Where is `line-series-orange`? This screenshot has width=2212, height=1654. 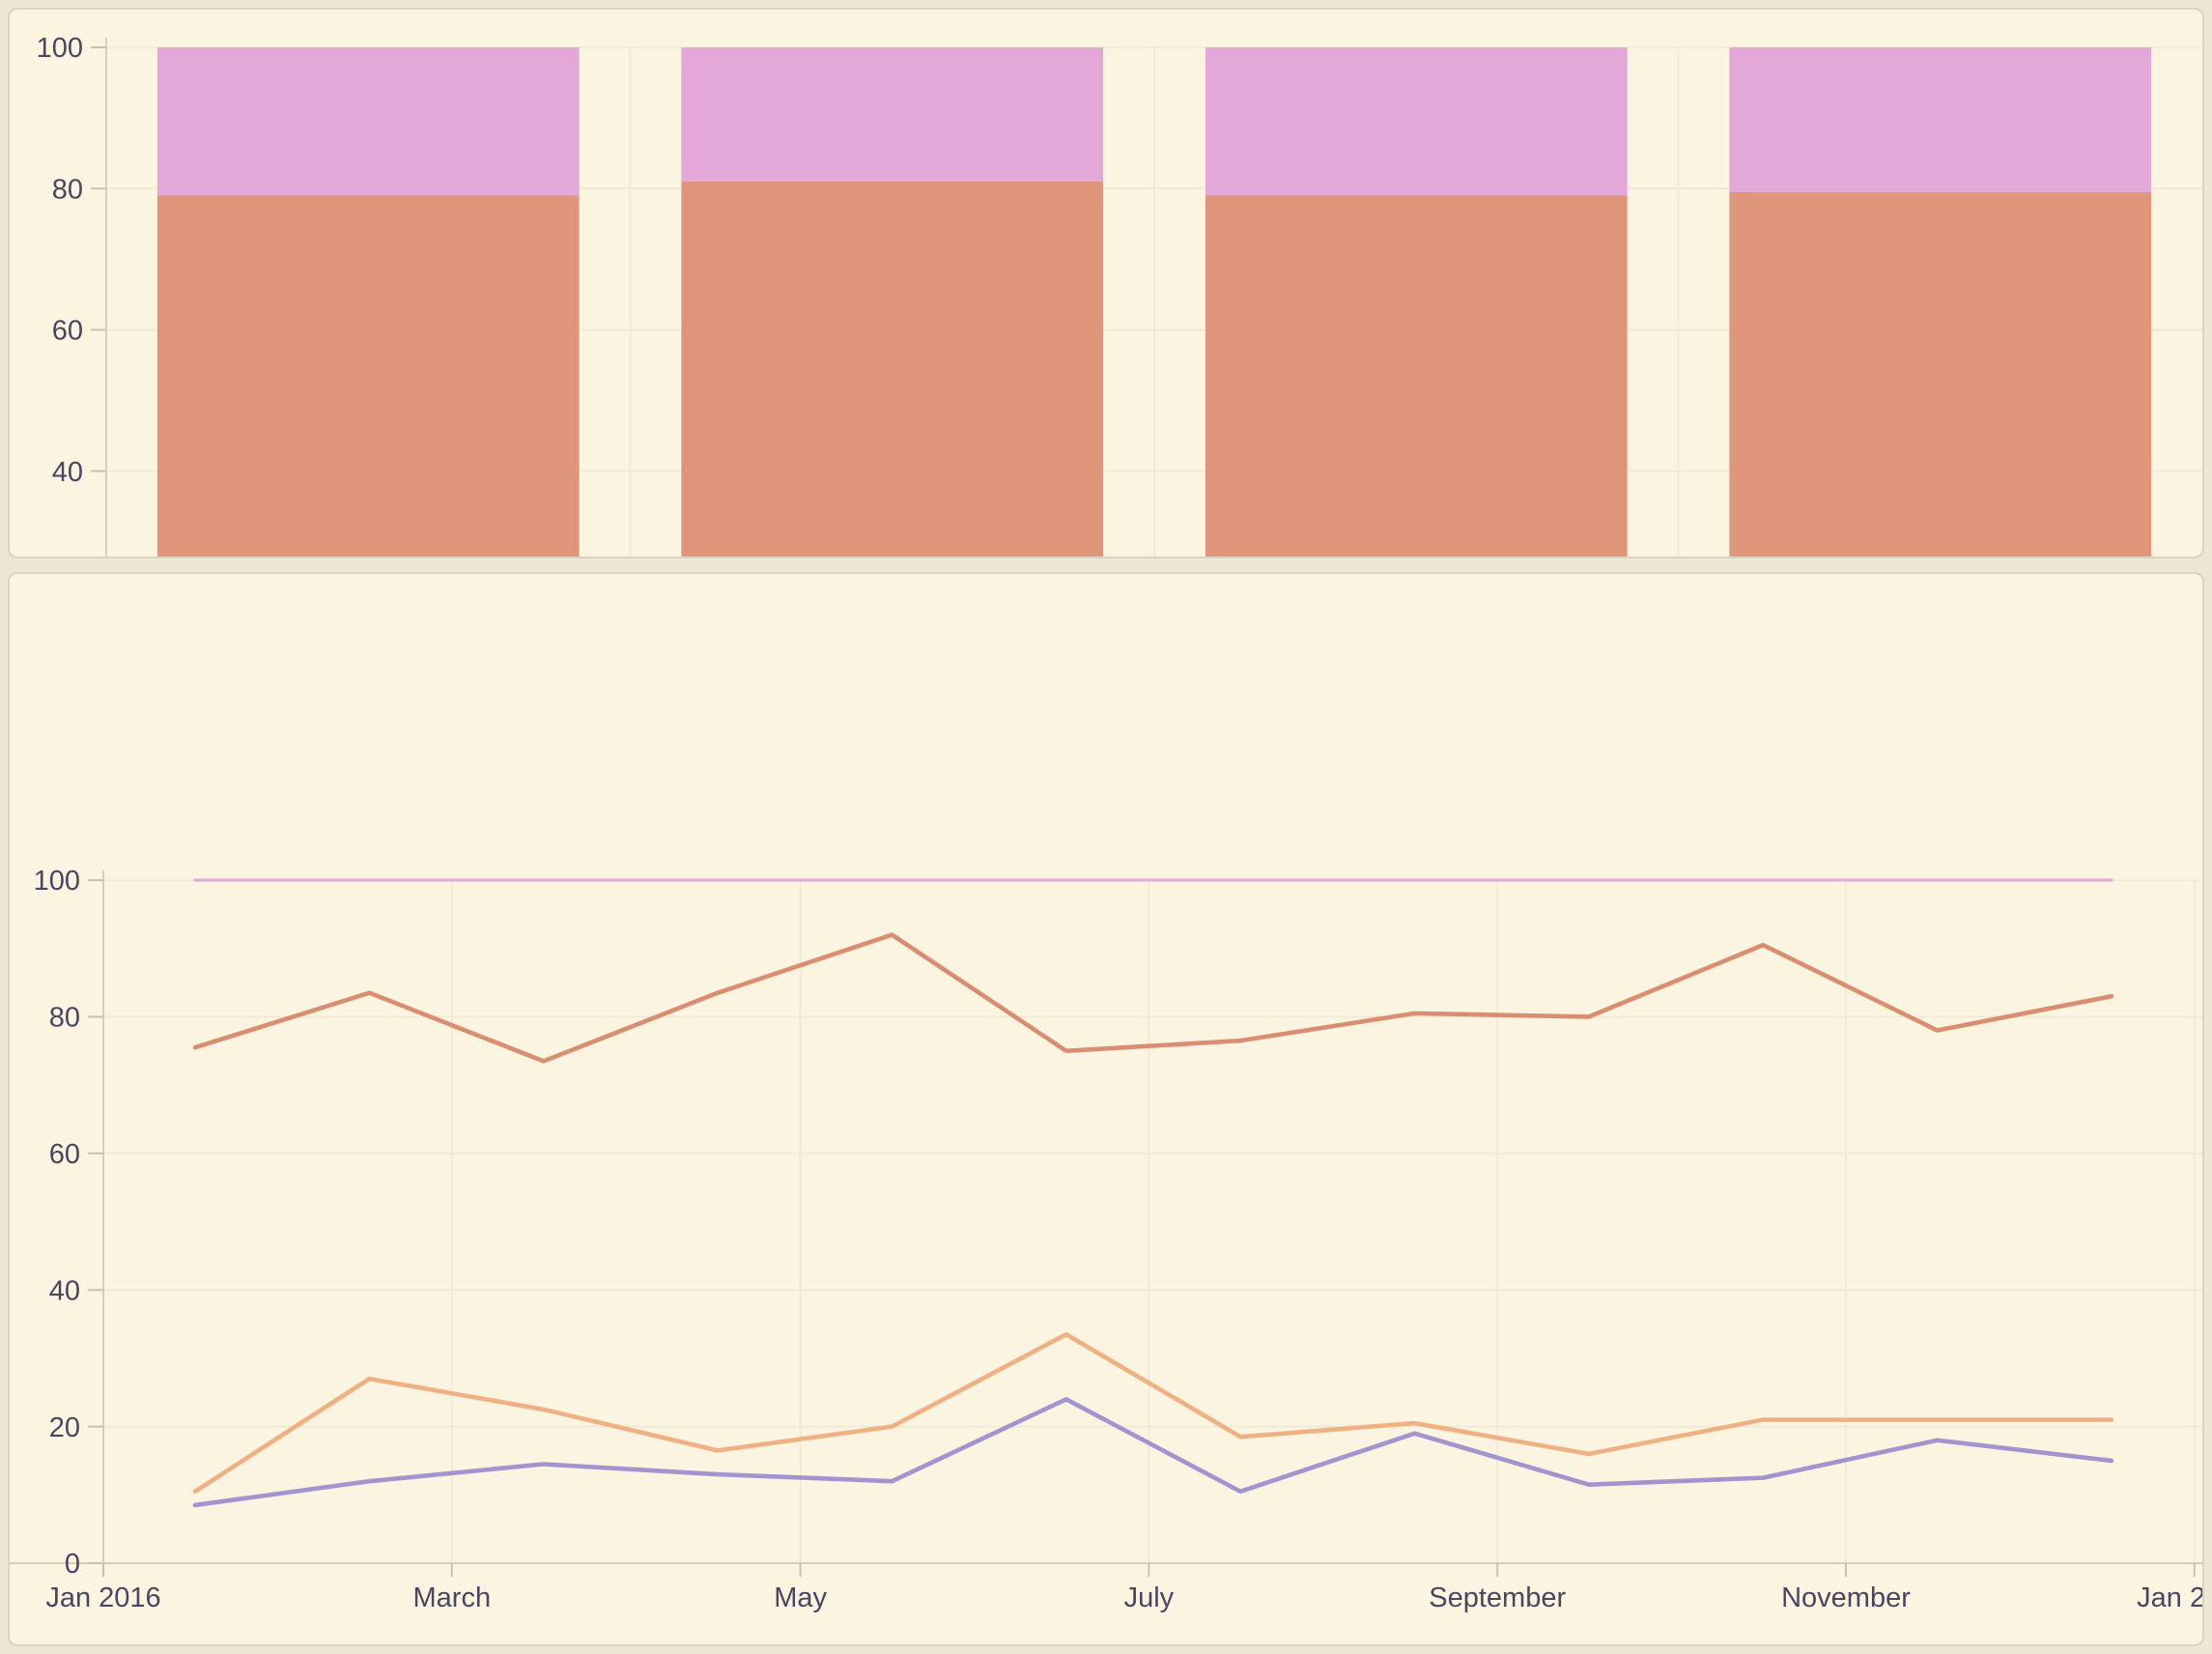
line-series-orange is located at coordinates (1153, 1413).